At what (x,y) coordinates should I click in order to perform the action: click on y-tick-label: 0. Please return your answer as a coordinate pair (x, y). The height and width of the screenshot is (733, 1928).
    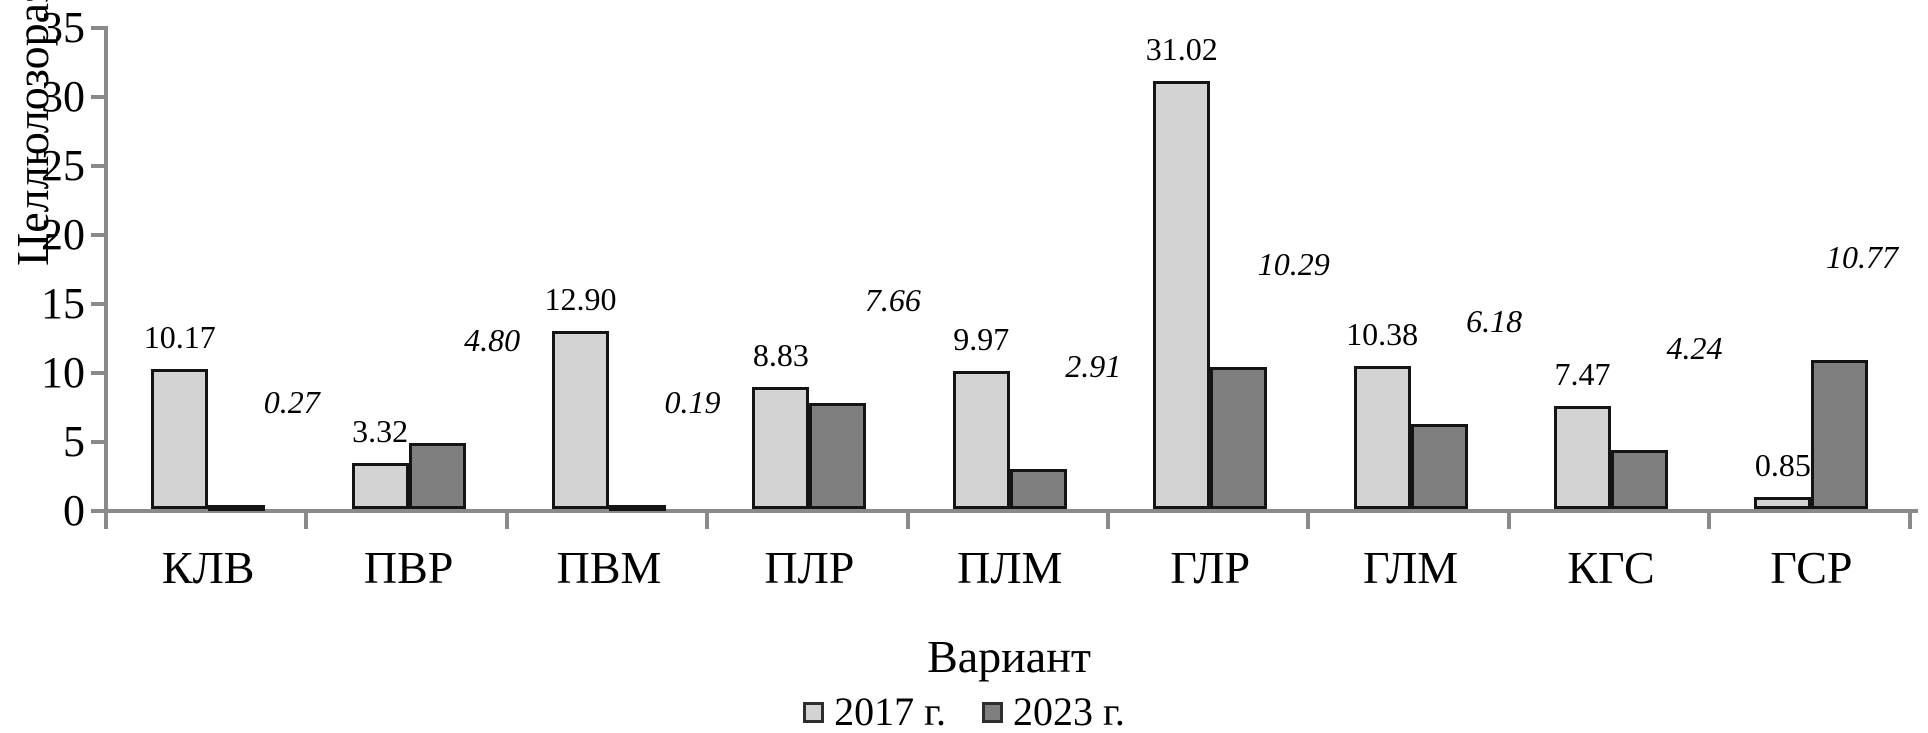
    Looking at the image, I should click on (74, 510).